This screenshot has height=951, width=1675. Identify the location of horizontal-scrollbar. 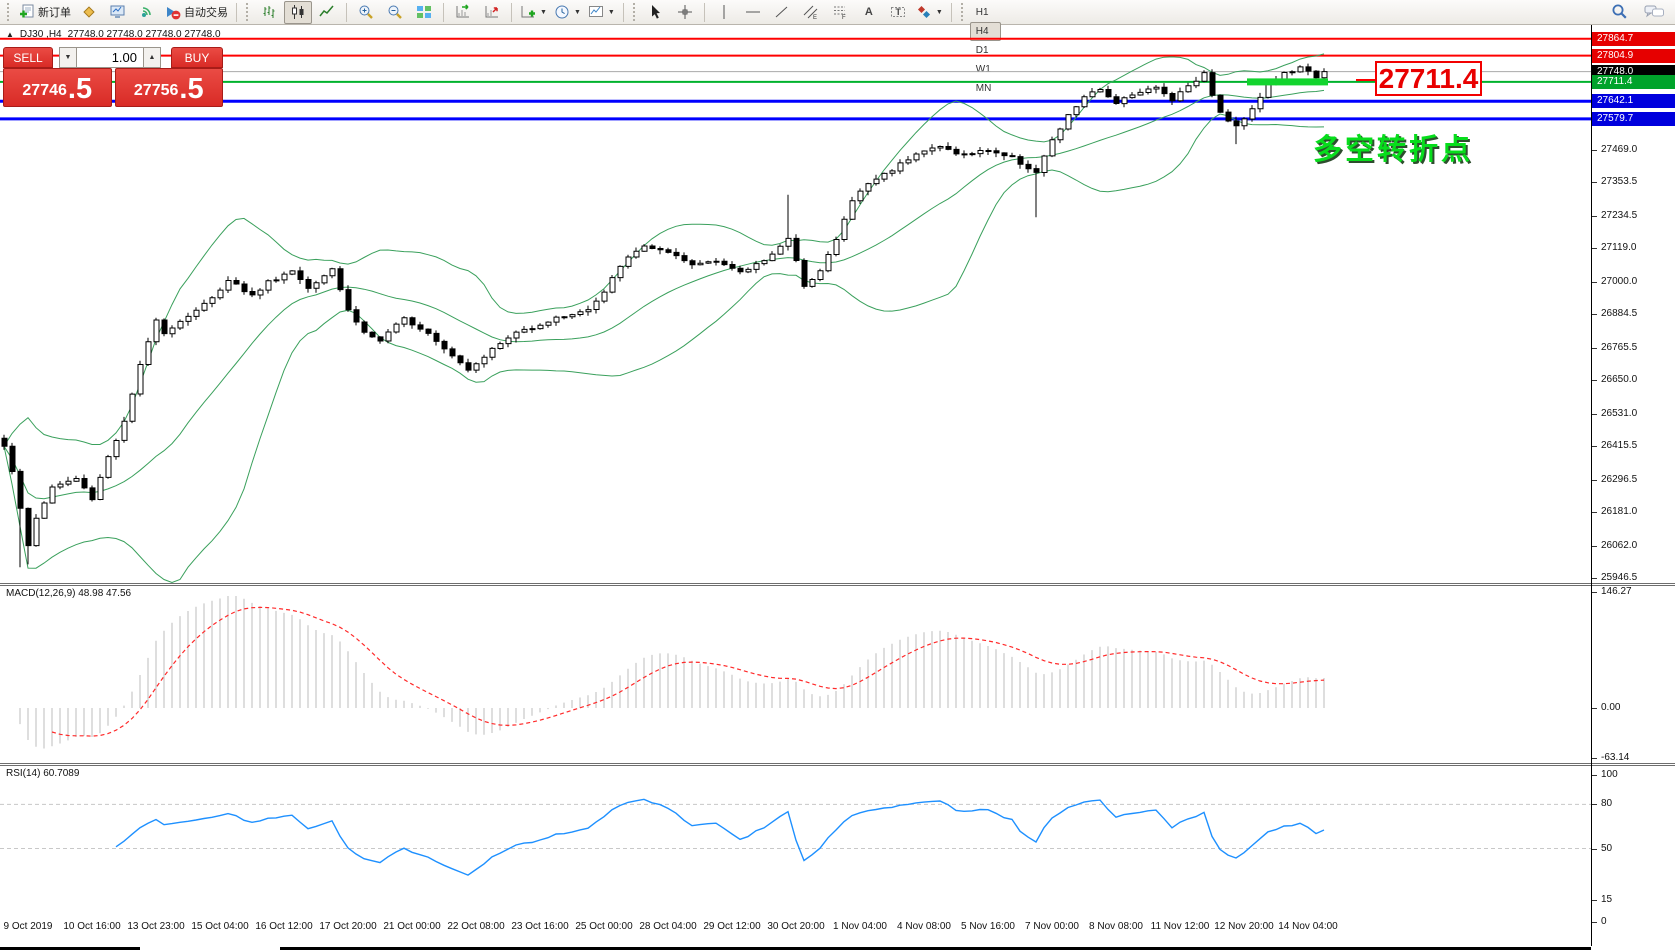
(795, 948).